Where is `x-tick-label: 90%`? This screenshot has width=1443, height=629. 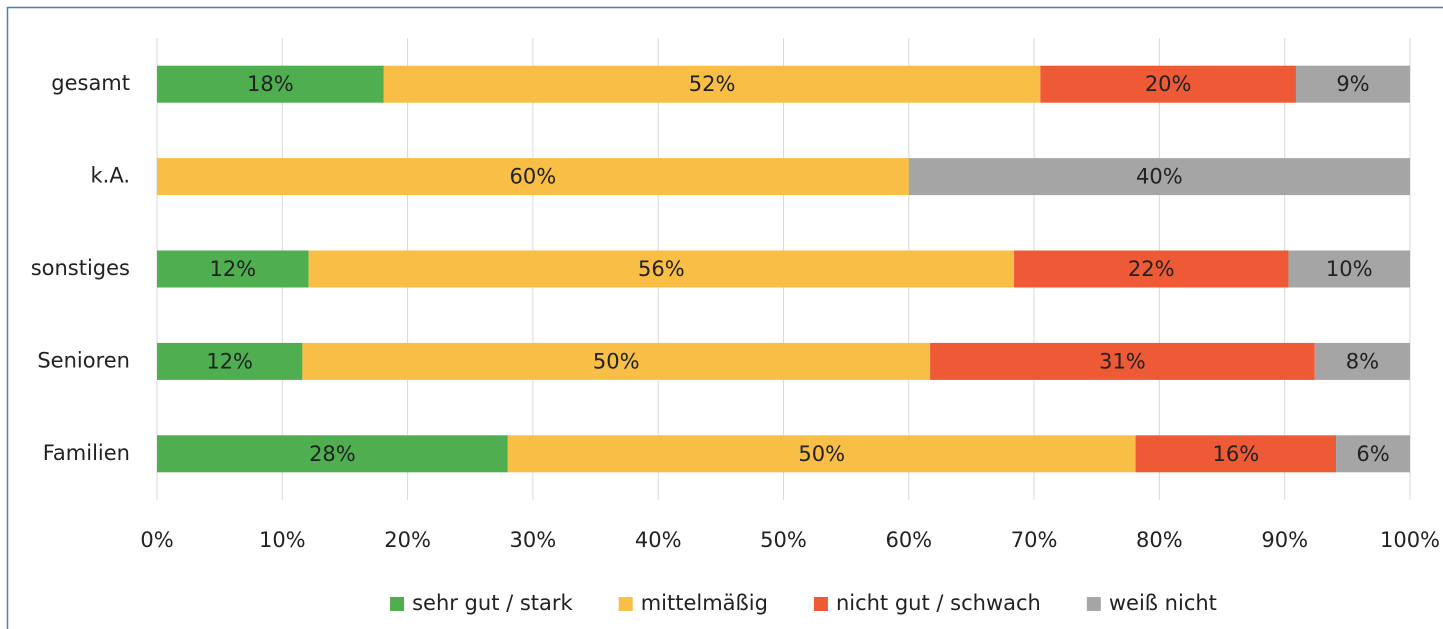
x-tick-label: 90% is located at coordinates (1284, 540).